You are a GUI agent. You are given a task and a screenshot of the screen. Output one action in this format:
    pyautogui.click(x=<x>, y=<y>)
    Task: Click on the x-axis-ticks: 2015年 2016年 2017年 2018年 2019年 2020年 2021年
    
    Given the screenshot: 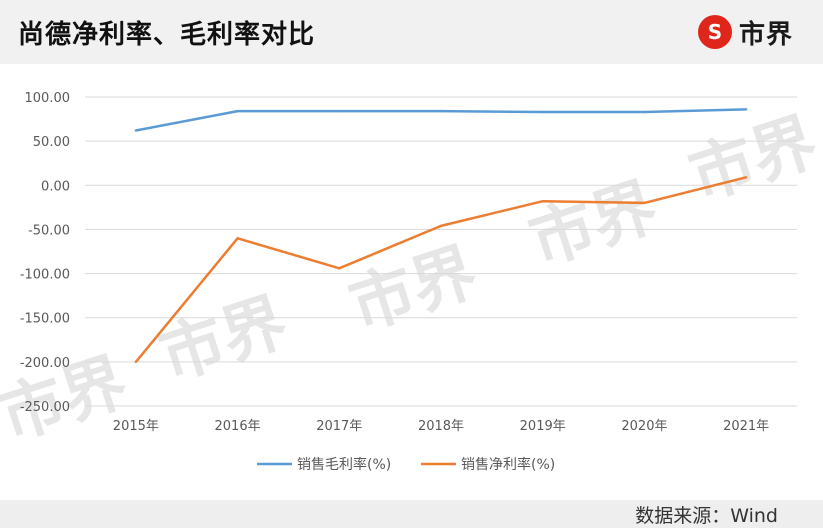 What is the action you would take?
    pyautogui.click(x=441, y=426)
    